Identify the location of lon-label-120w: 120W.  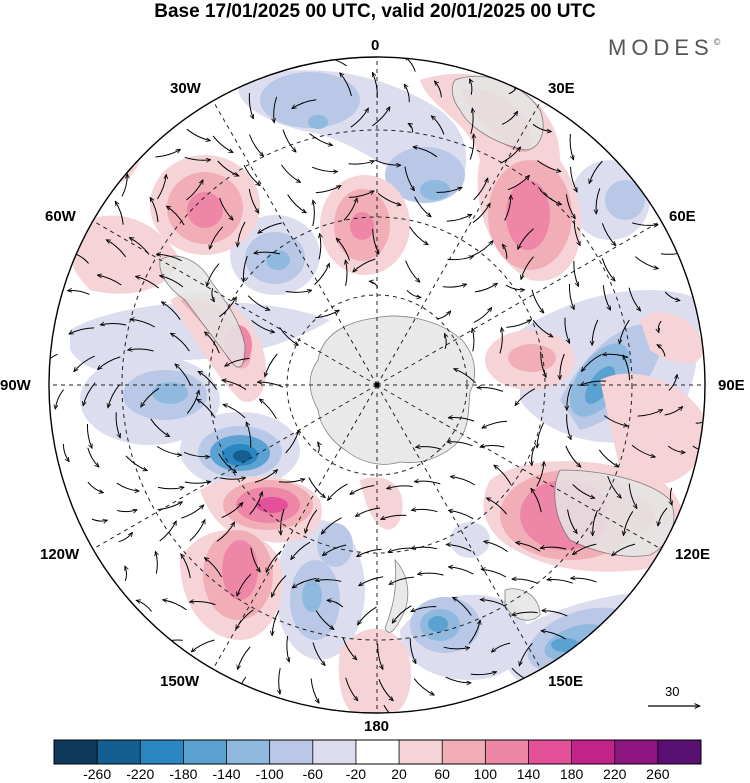
(60, 554).